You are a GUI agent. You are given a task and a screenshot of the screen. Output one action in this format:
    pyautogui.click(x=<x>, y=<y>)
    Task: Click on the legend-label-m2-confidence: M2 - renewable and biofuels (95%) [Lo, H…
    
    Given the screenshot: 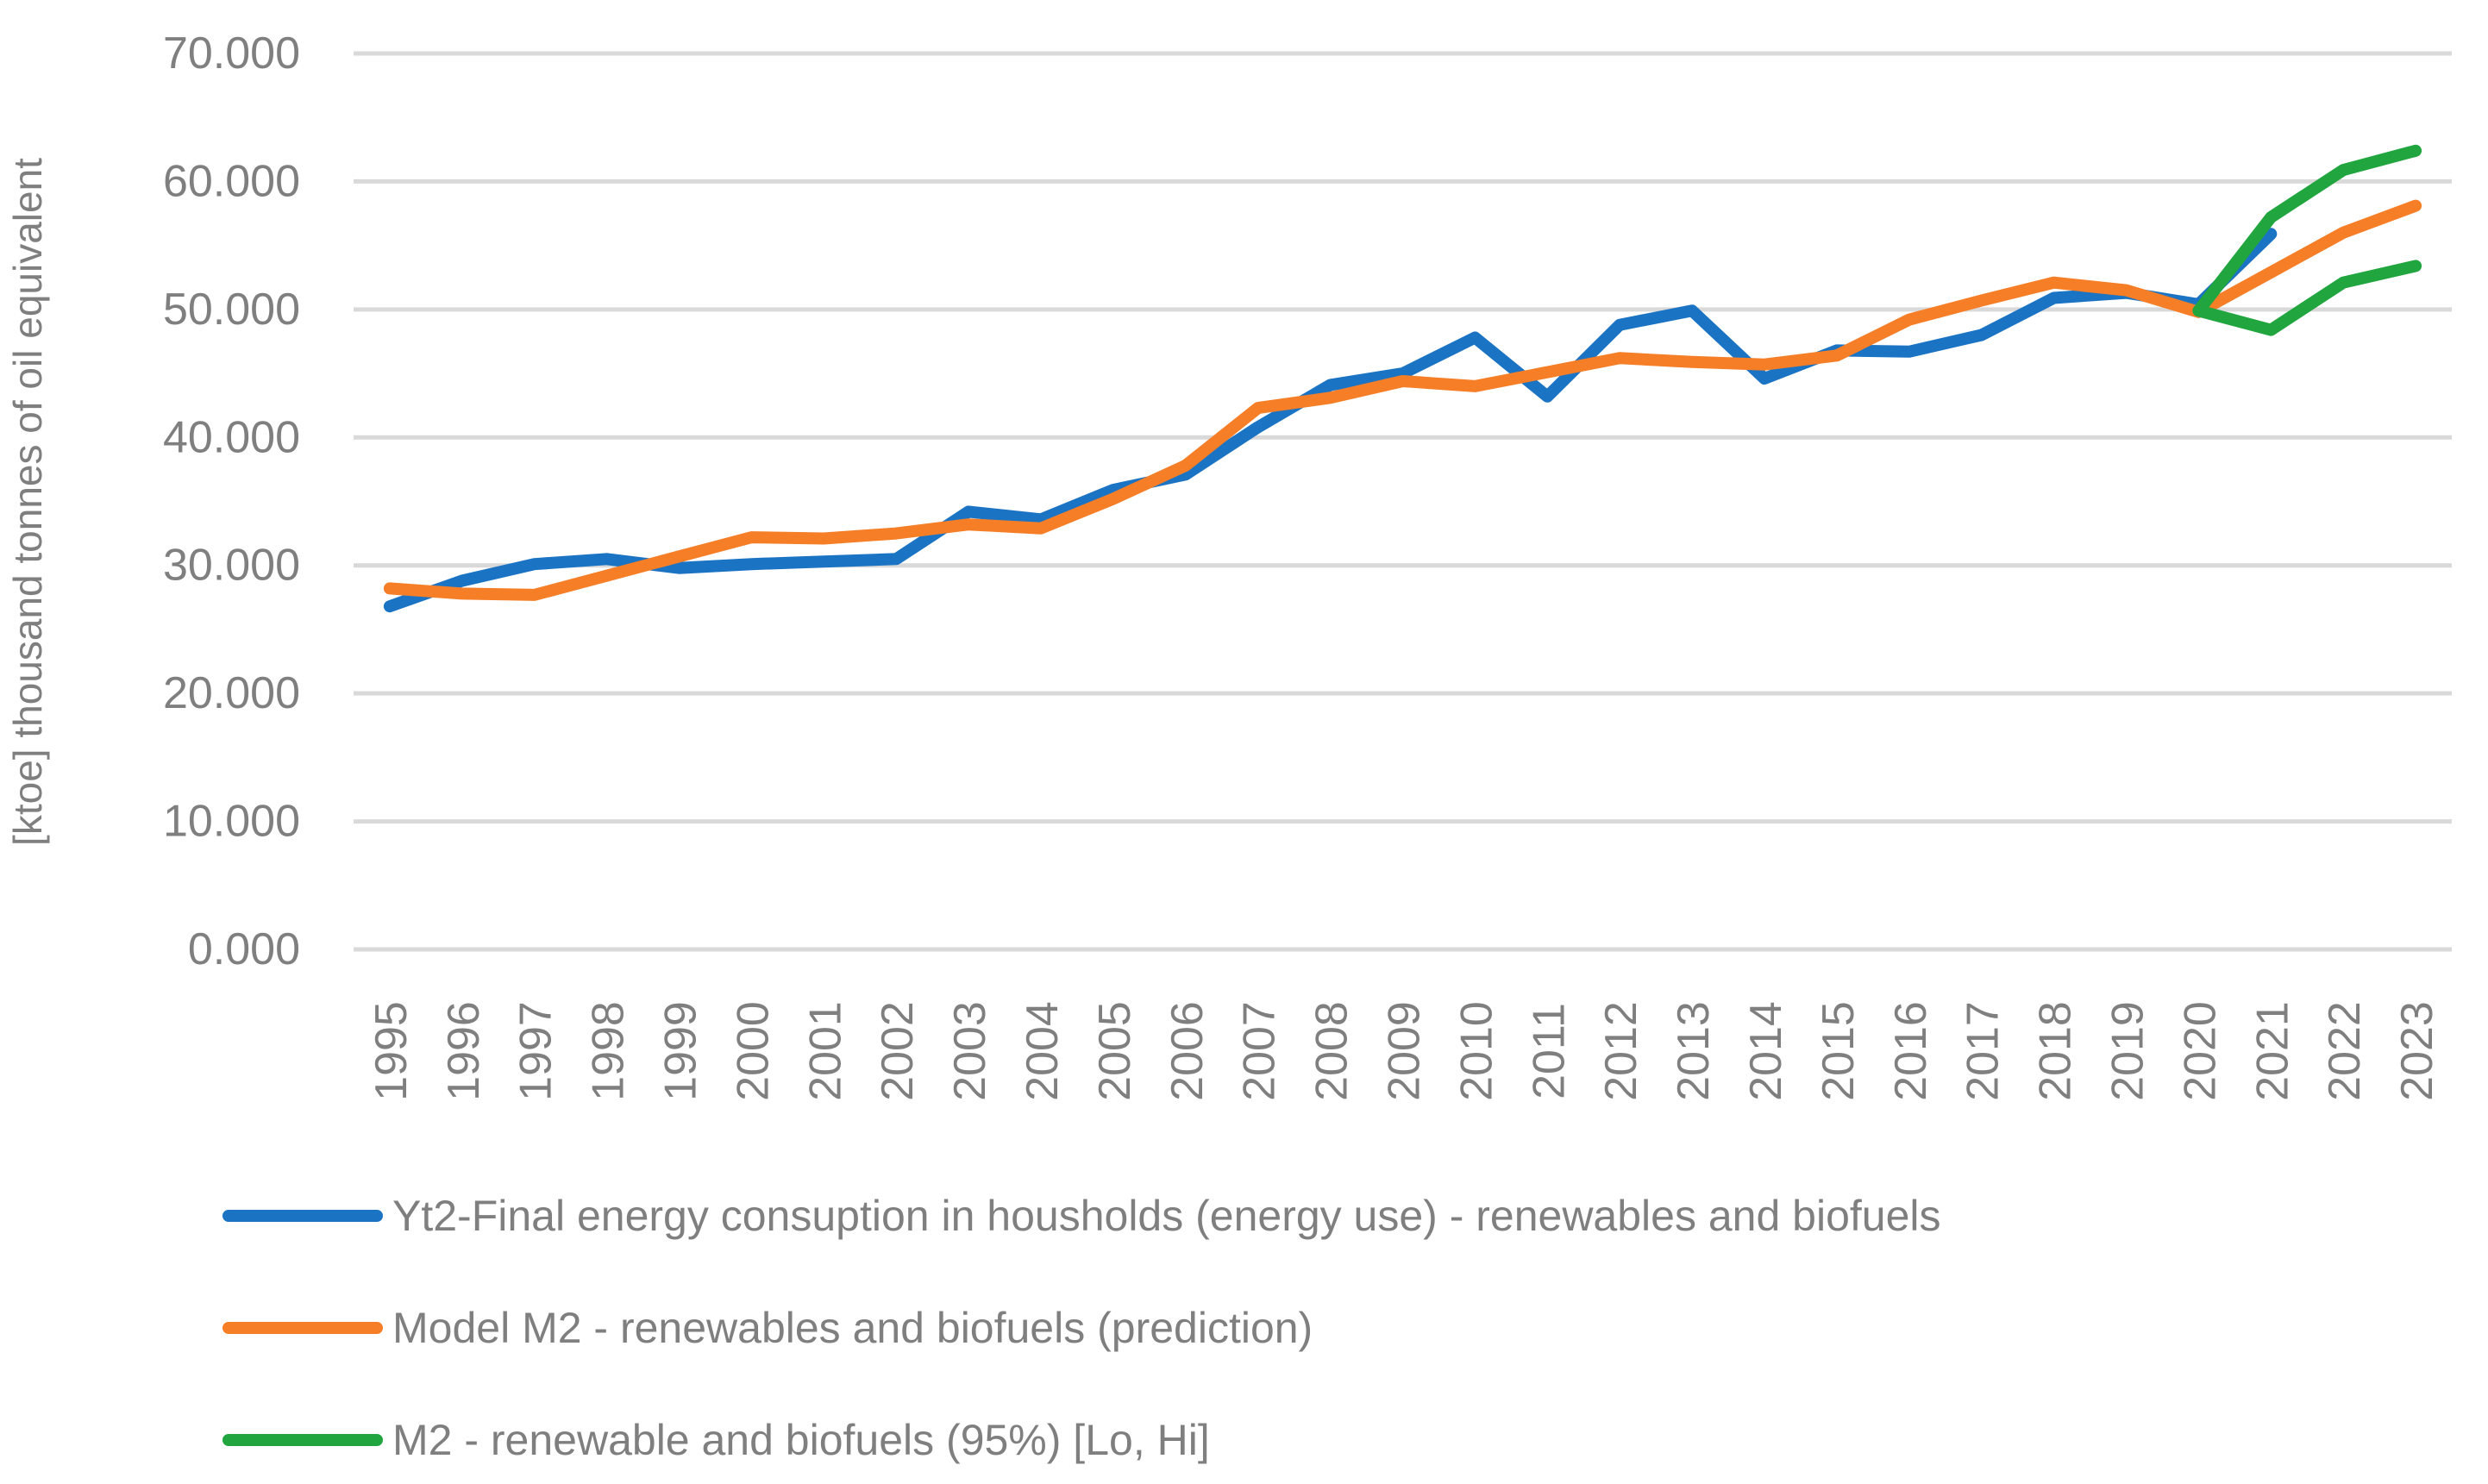 What is the action you would take?
    pyautogui.click(x=801, y=1440)
    